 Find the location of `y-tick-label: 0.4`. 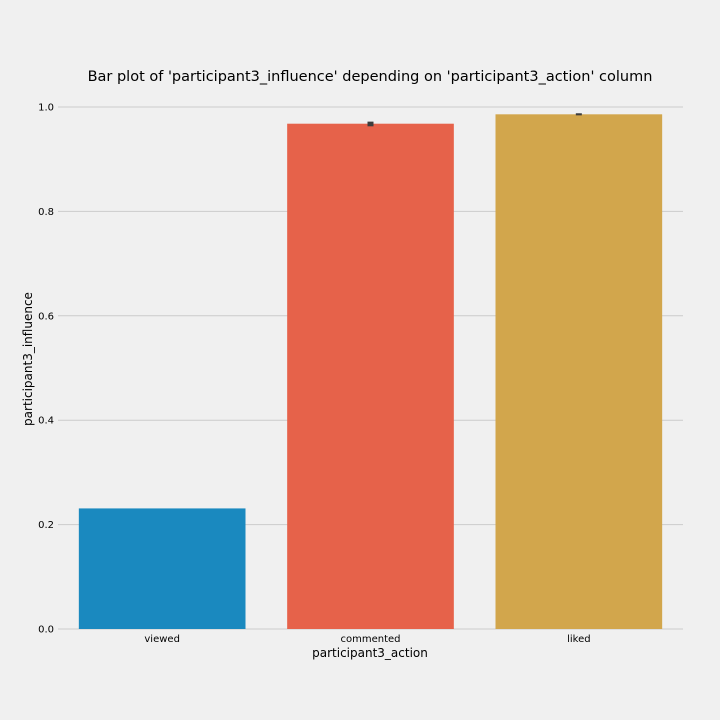

y-tick-label: 0.4 is located at coordinates (46, 421).